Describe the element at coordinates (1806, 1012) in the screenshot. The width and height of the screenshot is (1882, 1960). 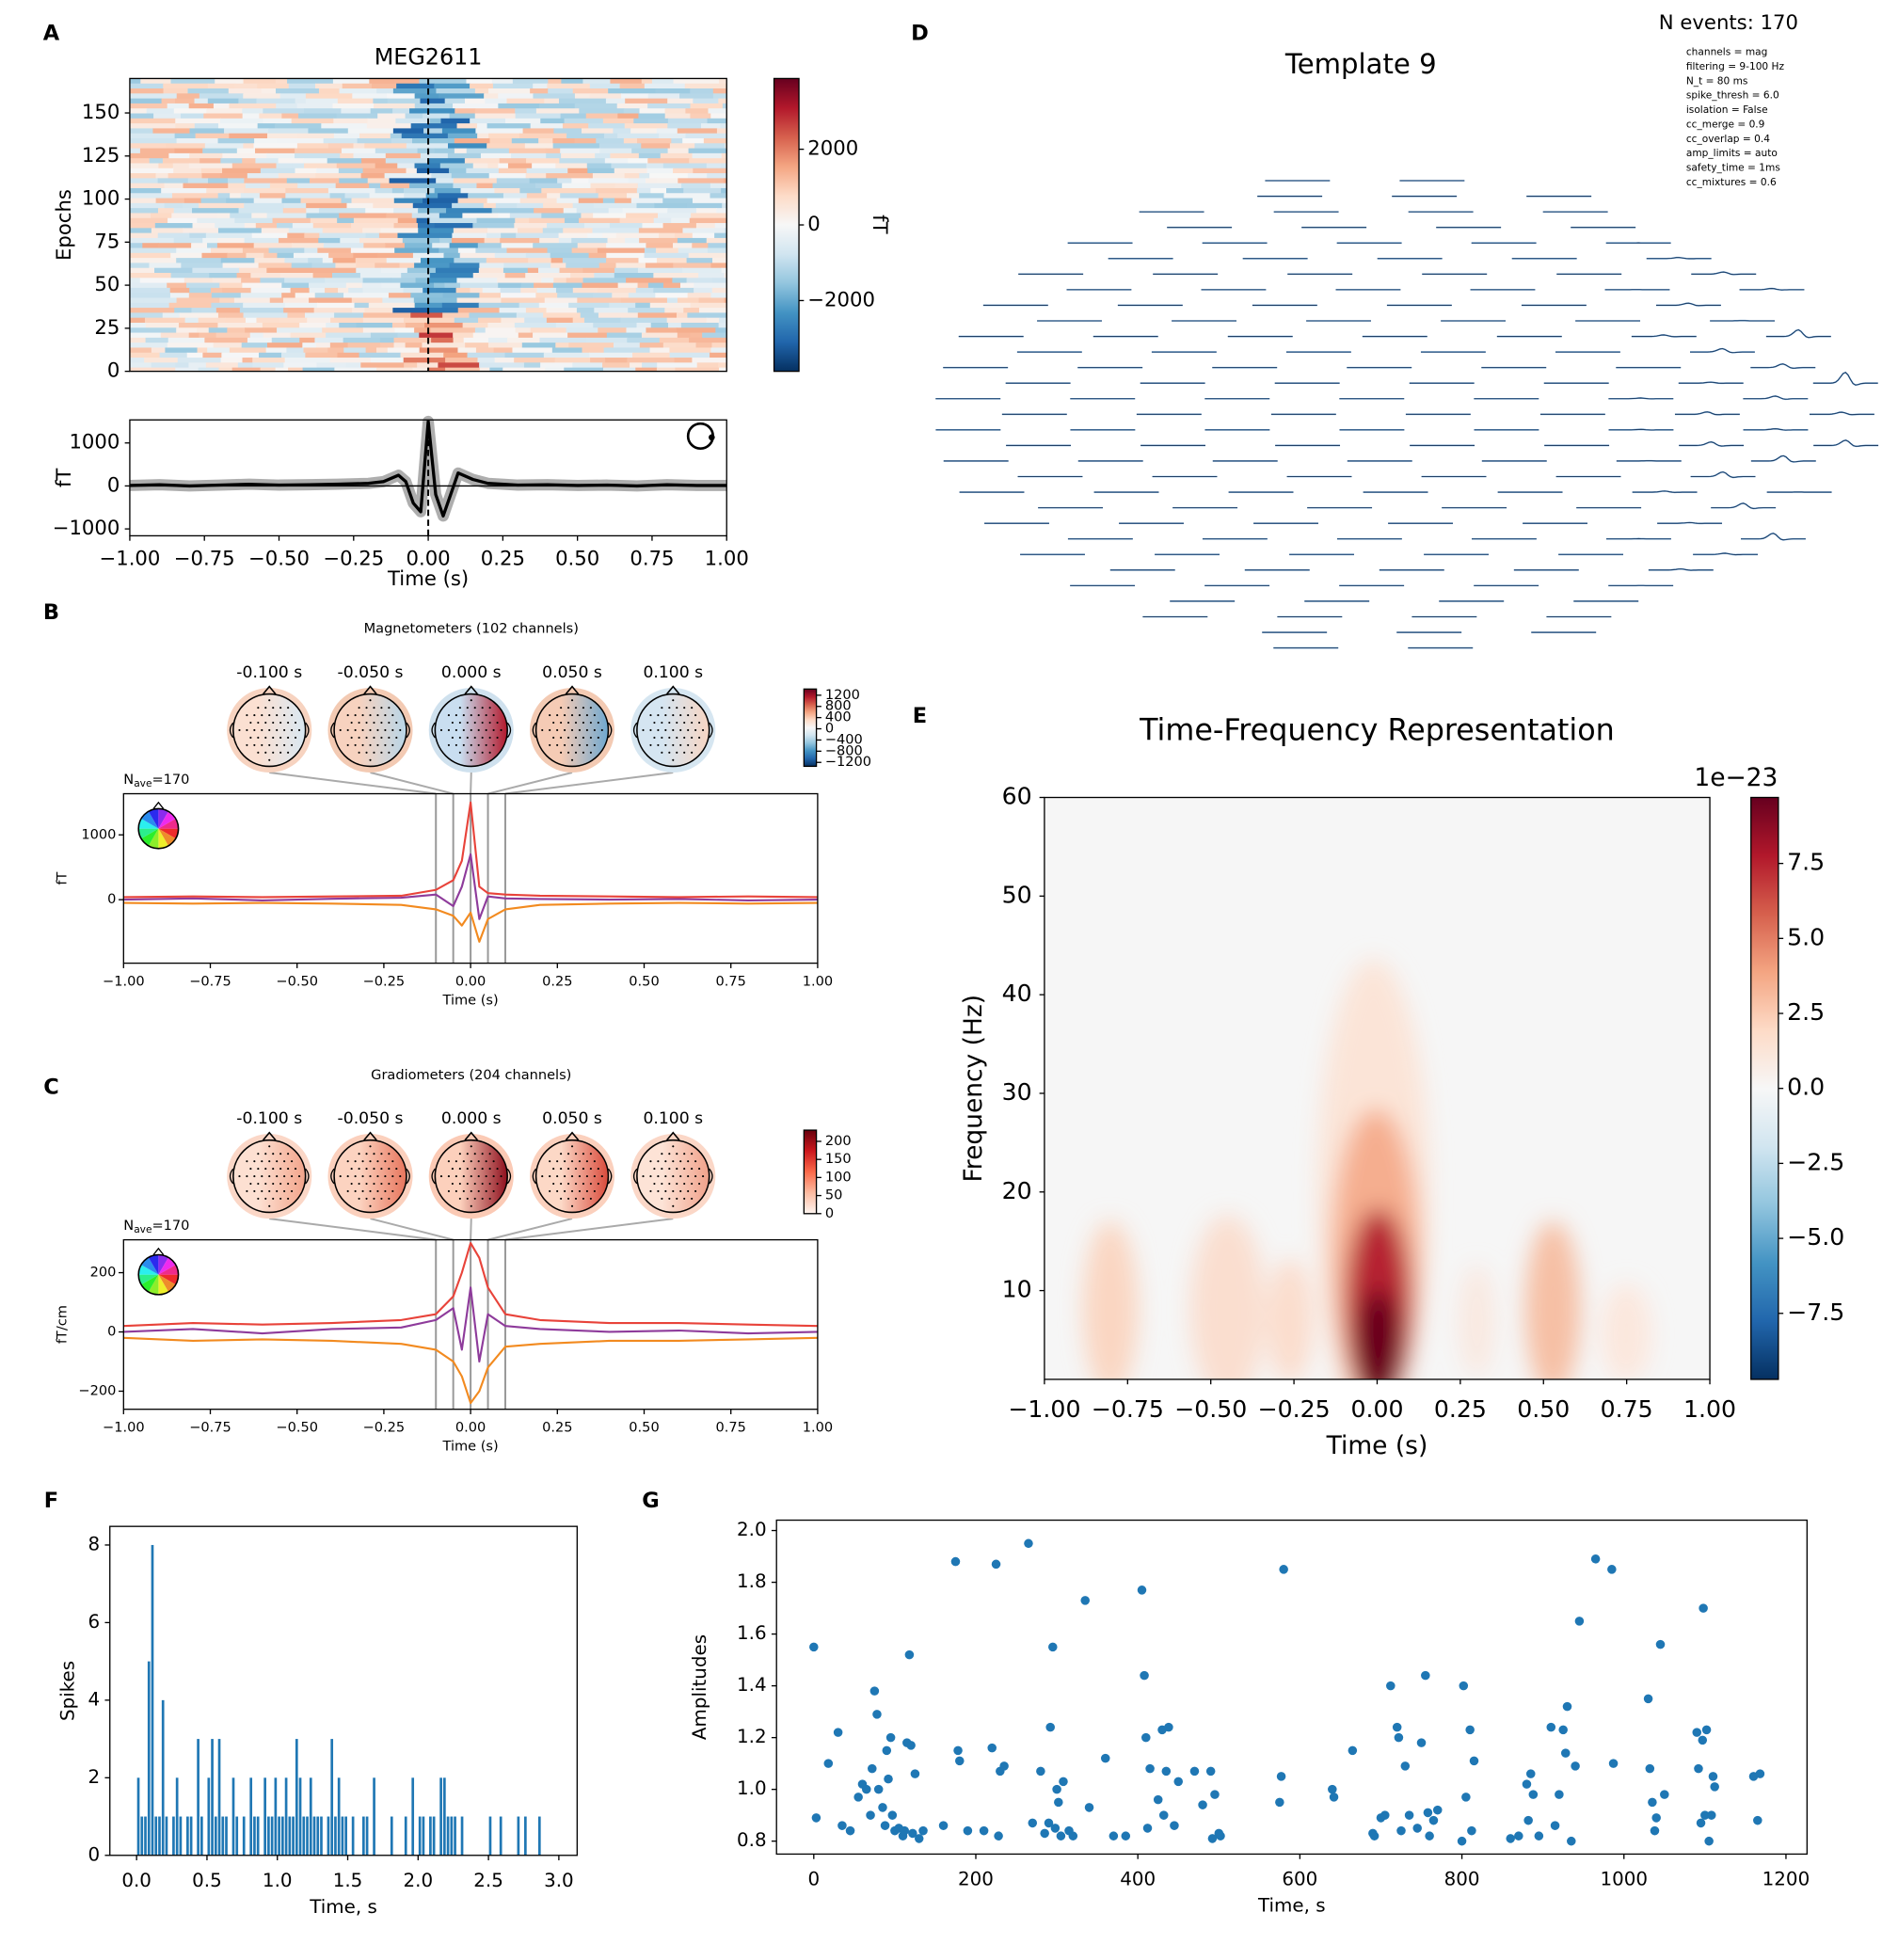
I see `colorbar-tick-label: 2.5` at that location.